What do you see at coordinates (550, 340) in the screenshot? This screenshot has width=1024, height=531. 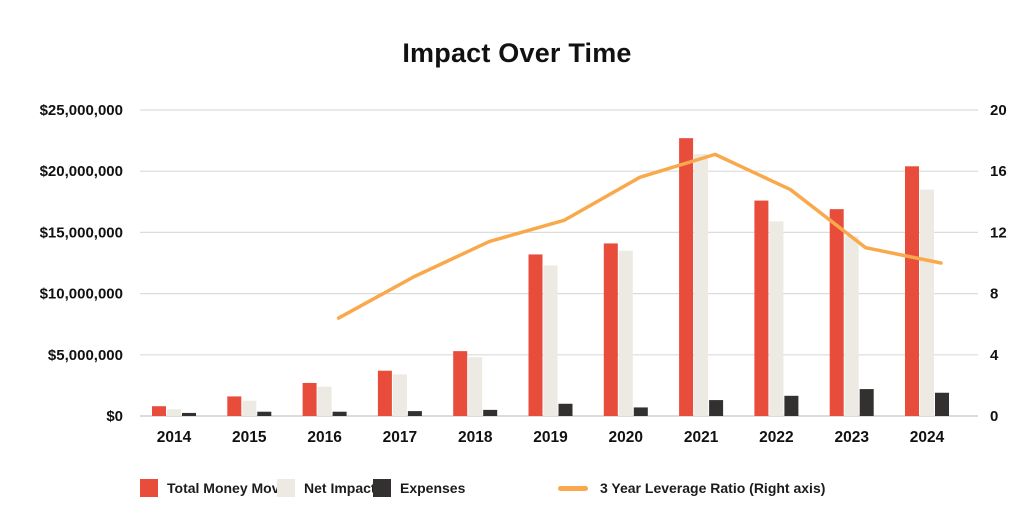 I see `bar-net-impact-2019` at bounding box center [550, 340].